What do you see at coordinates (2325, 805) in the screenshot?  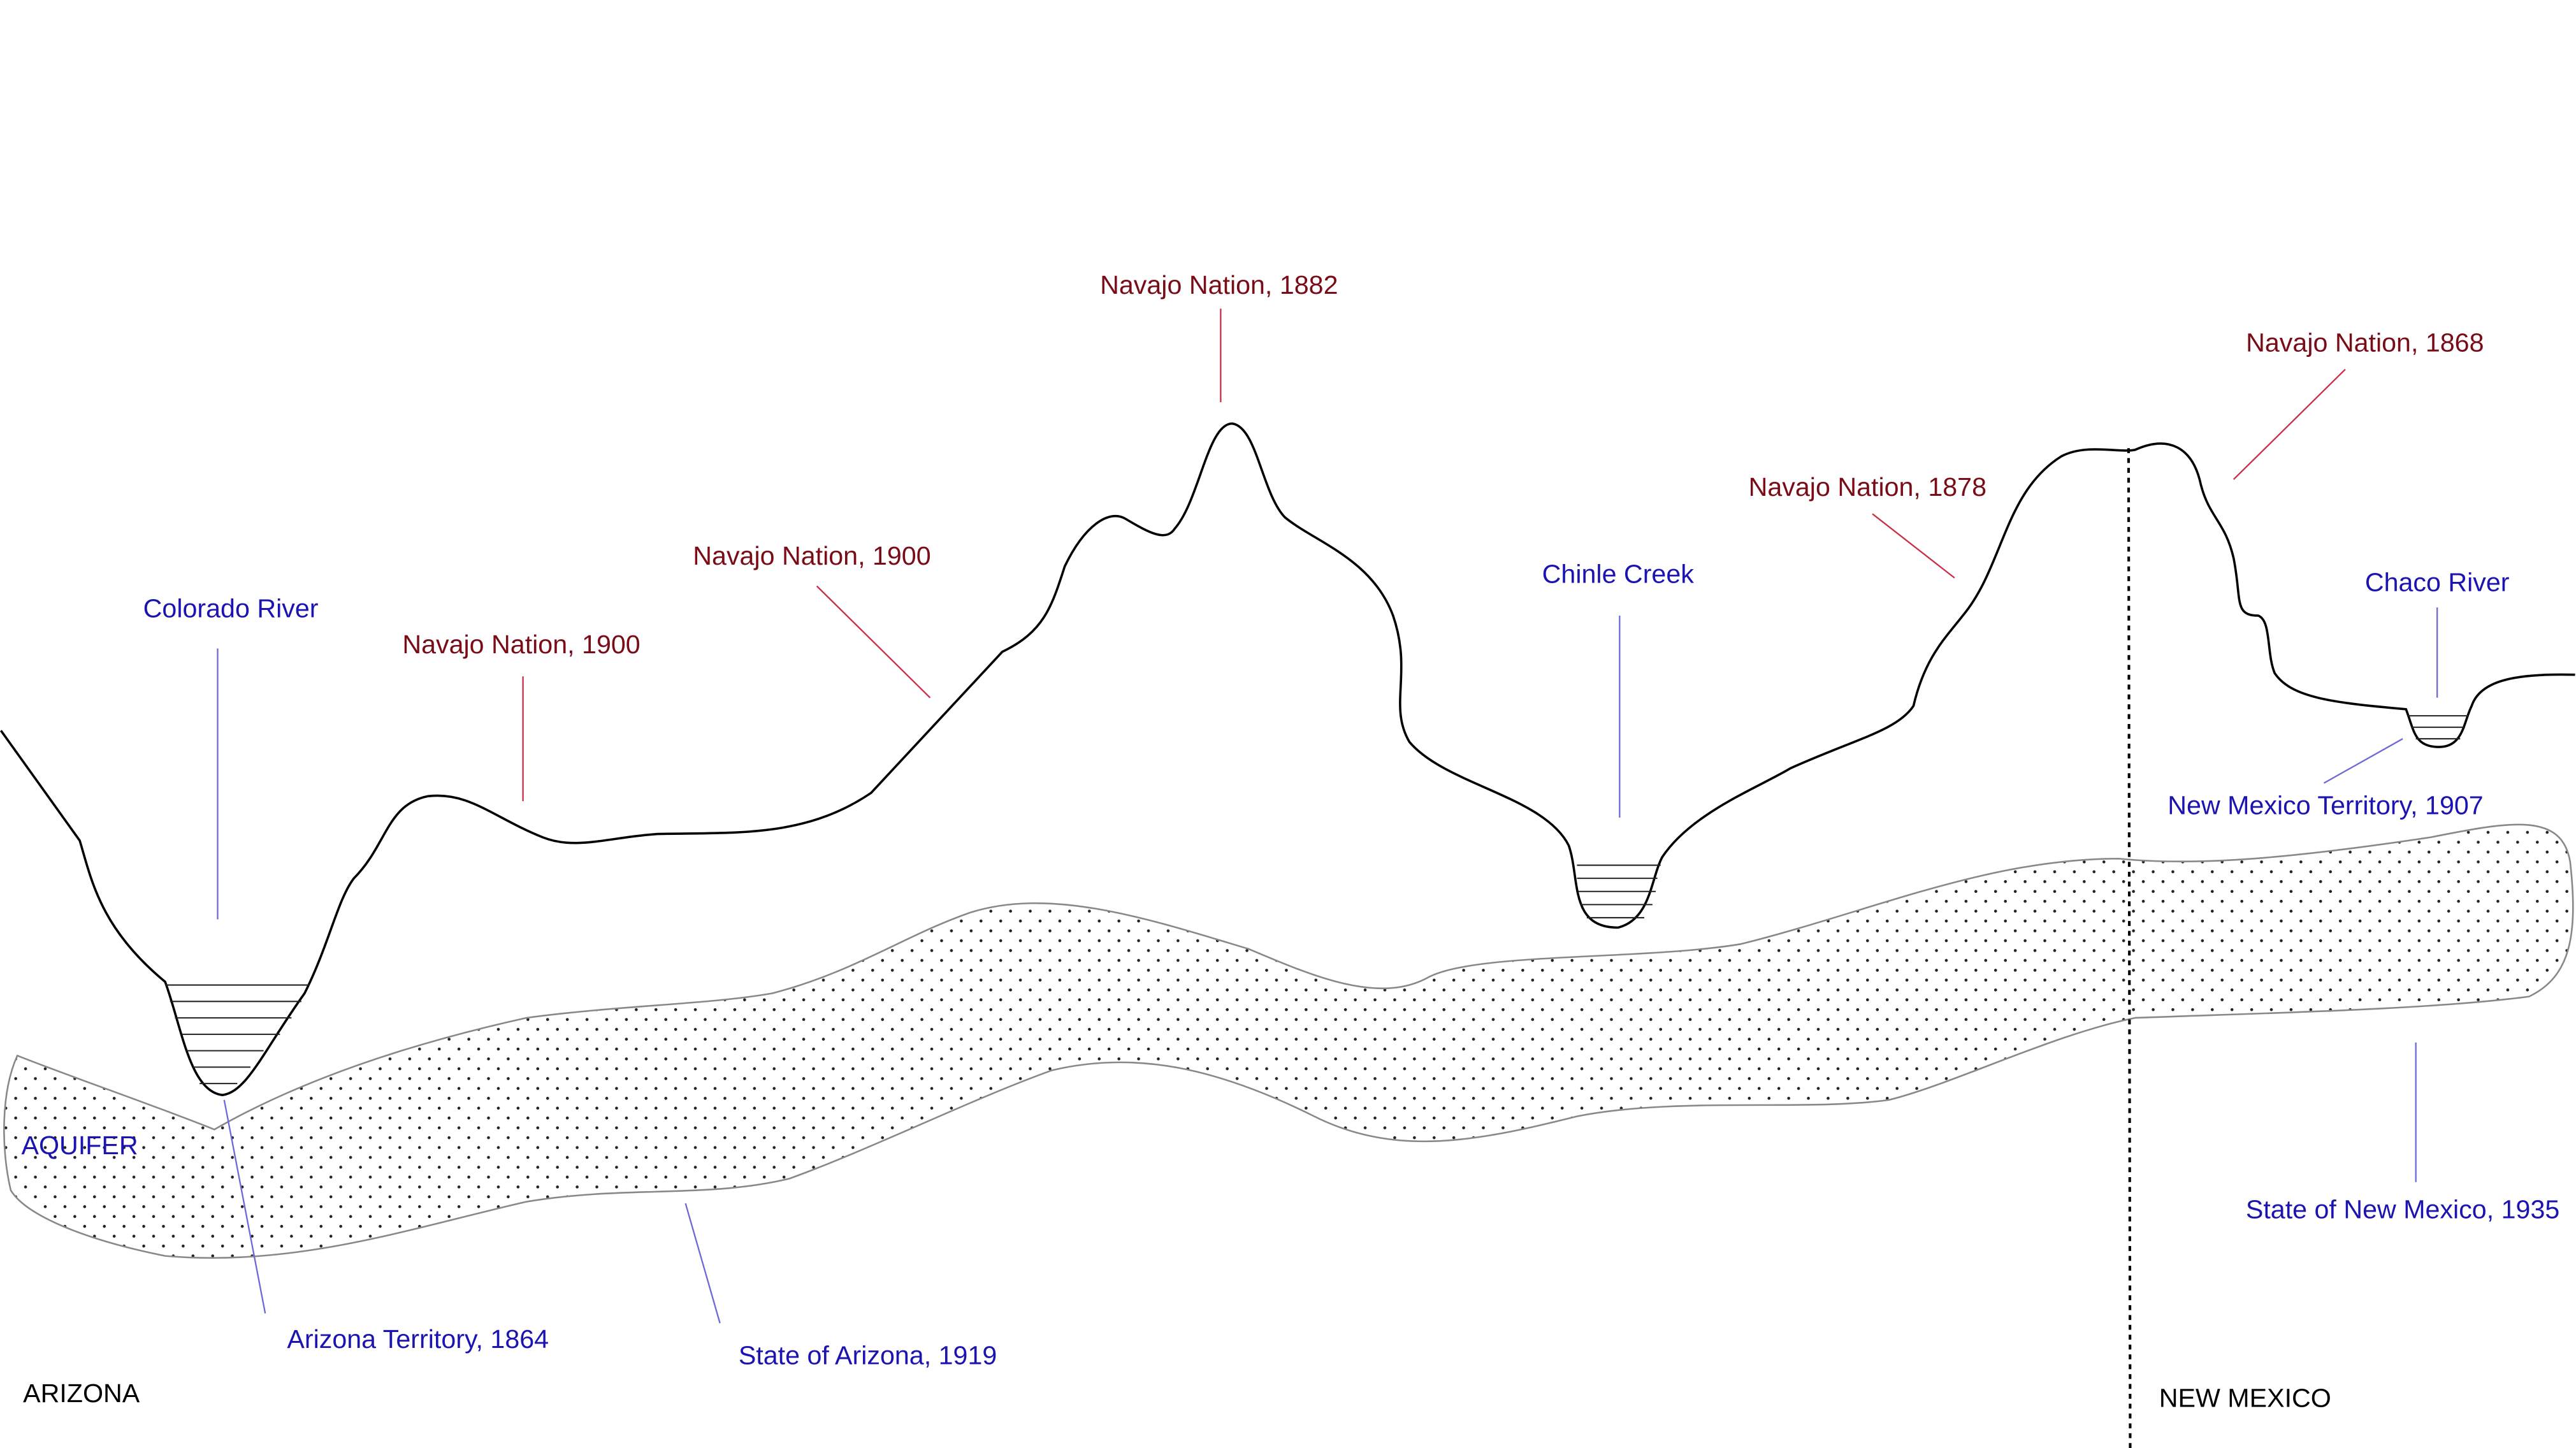 I see `territory-label: New Mexico Territory, 1907` at bounding box center [2325, 805].